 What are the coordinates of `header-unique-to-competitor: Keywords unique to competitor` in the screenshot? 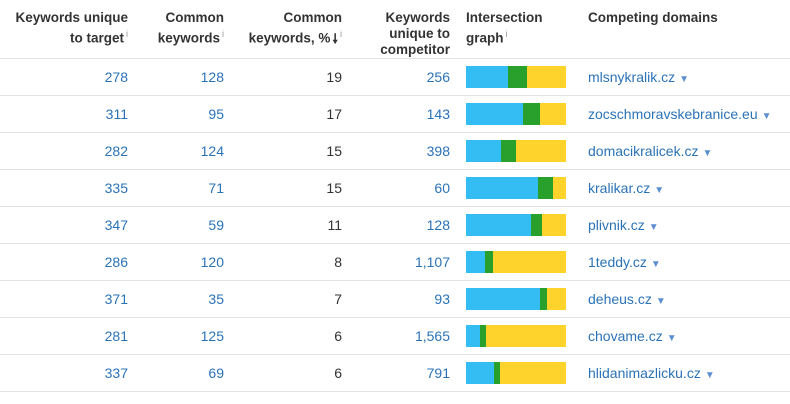 It's located at (404, 29).